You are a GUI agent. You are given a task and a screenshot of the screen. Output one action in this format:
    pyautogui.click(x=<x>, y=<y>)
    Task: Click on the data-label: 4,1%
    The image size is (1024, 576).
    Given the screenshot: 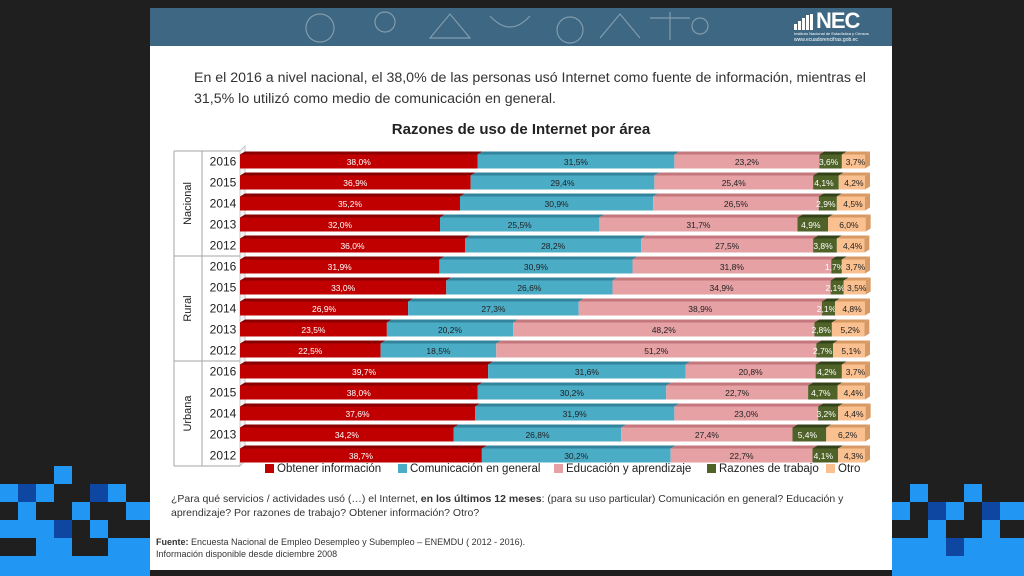 What is the action you would take?
    pyautogui.click(x=824, y=183)
    